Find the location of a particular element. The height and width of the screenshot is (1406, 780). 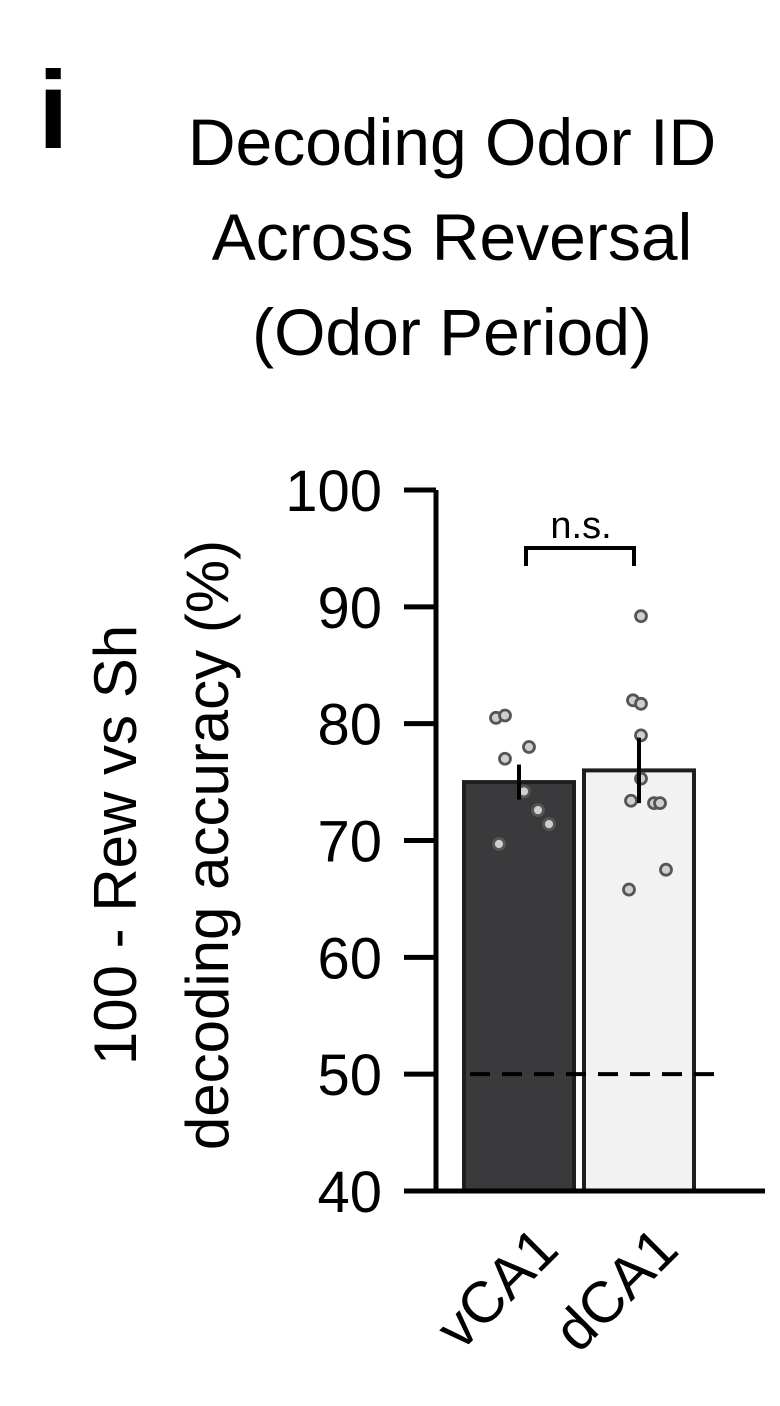

y-axis-label-line-1: 100 - Rew vs Sh is located at coordinates (115, 845).